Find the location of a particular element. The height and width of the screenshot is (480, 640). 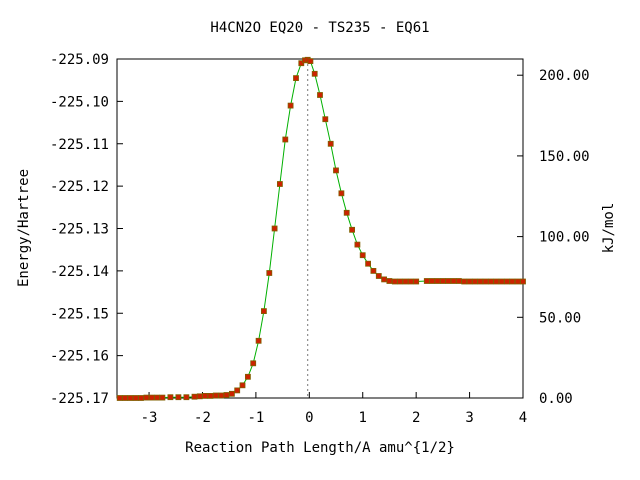

y-tick-label: -225.12 is located at coordinates (79, 187).